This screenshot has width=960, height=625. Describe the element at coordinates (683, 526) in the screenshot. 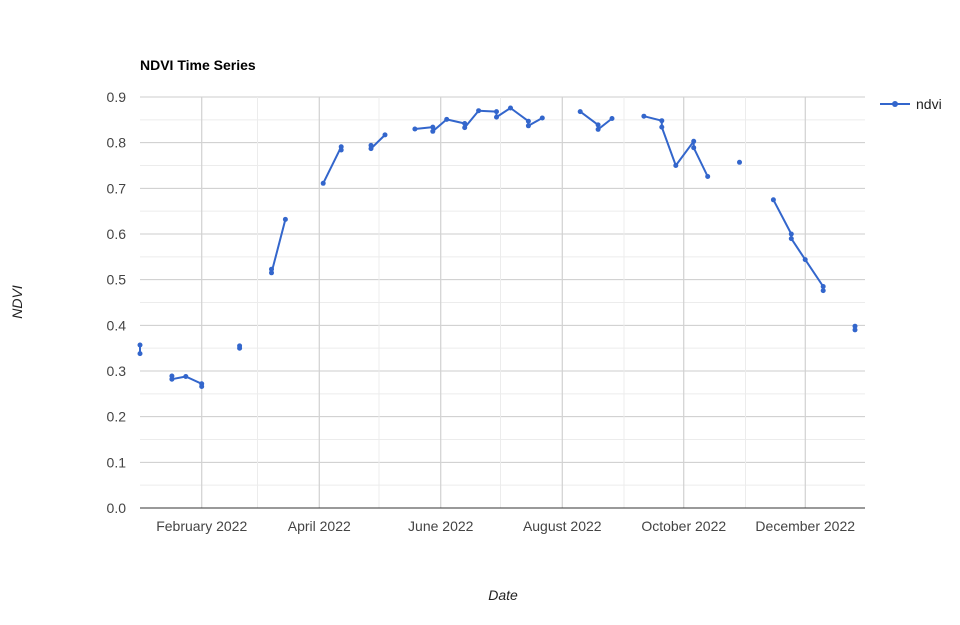

I see `x-tick-label: October 2022` at that location.